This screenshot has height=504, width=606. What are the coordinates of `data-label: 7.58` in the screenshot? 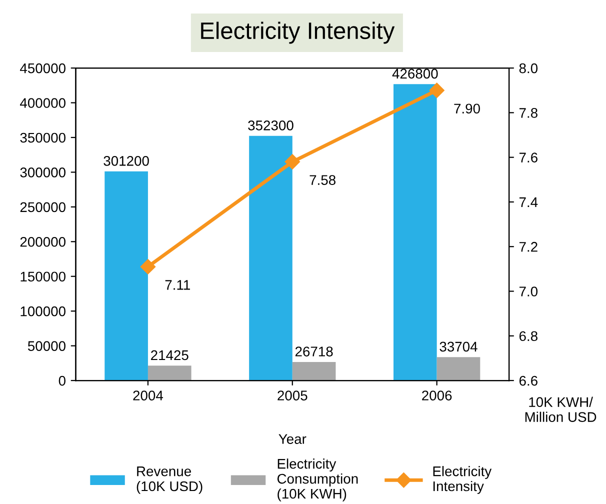 It's located at (323, 180).